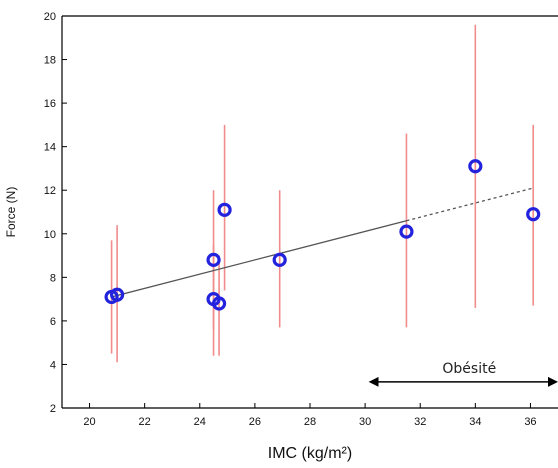 Image resolution: width=558 pixels, height=468 pixels. What do you see at coordinates (89, 422) in the screenshot?
I see `x-tick-label: 20` at bounding box center [89, 422].